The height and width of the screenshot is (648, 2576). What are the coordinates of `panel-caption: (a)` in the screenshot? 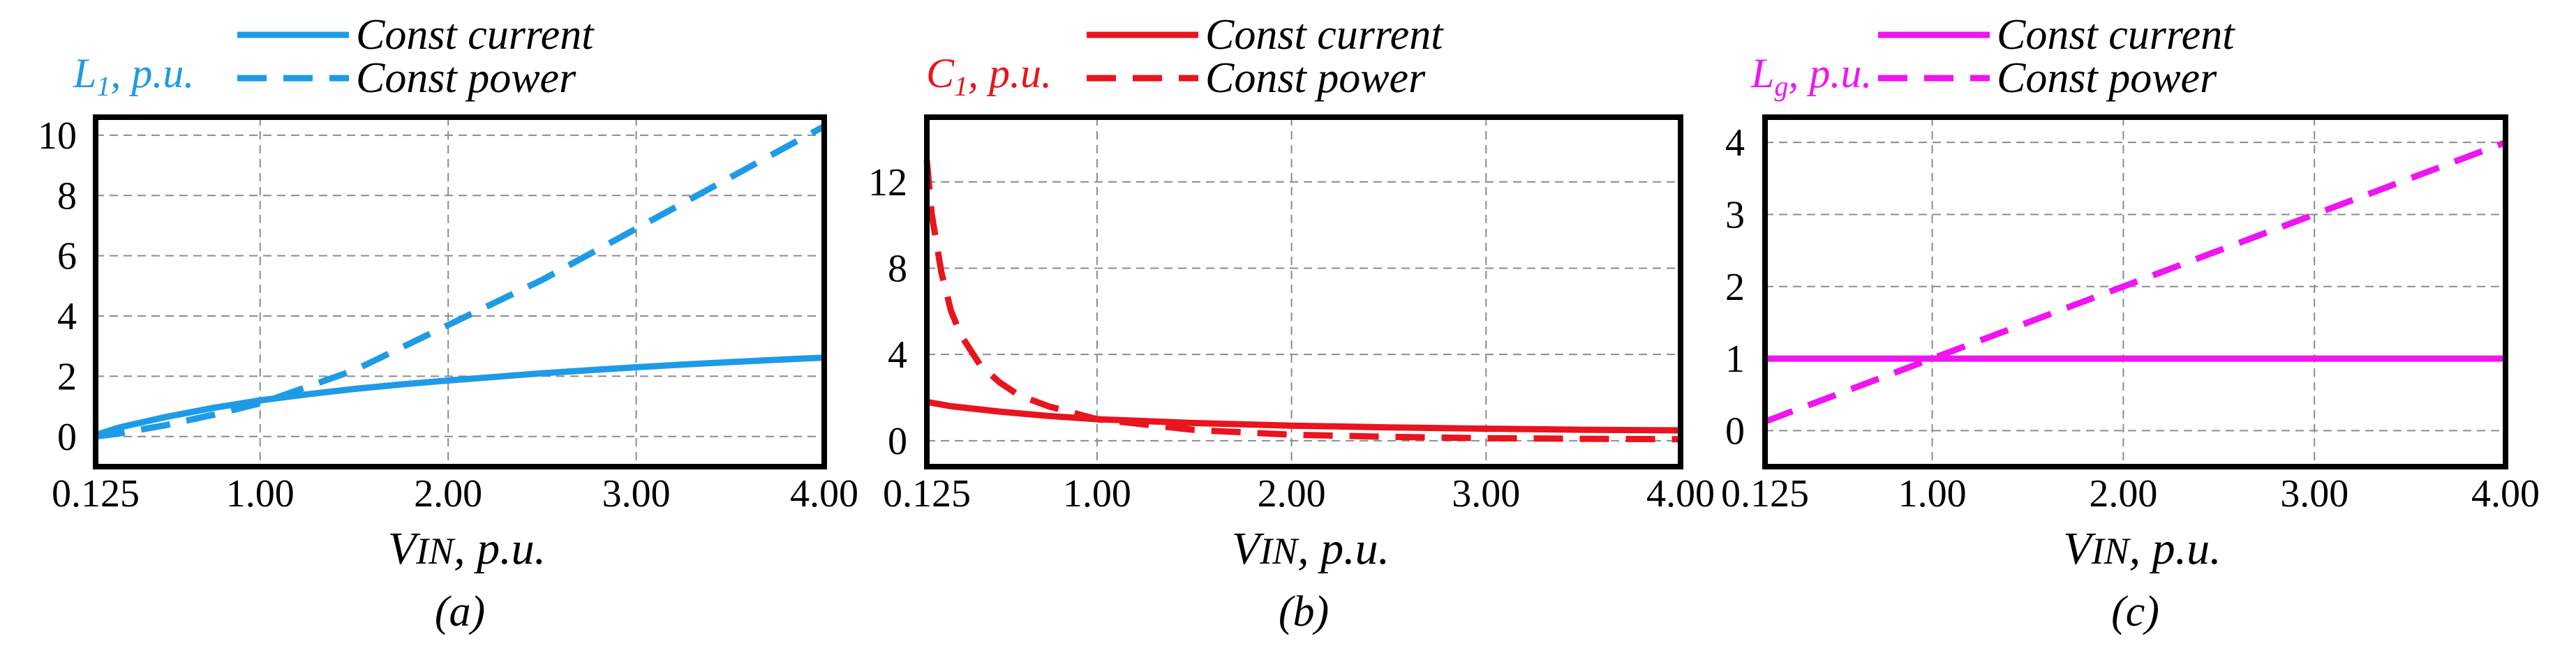 It's located at (460, 611).